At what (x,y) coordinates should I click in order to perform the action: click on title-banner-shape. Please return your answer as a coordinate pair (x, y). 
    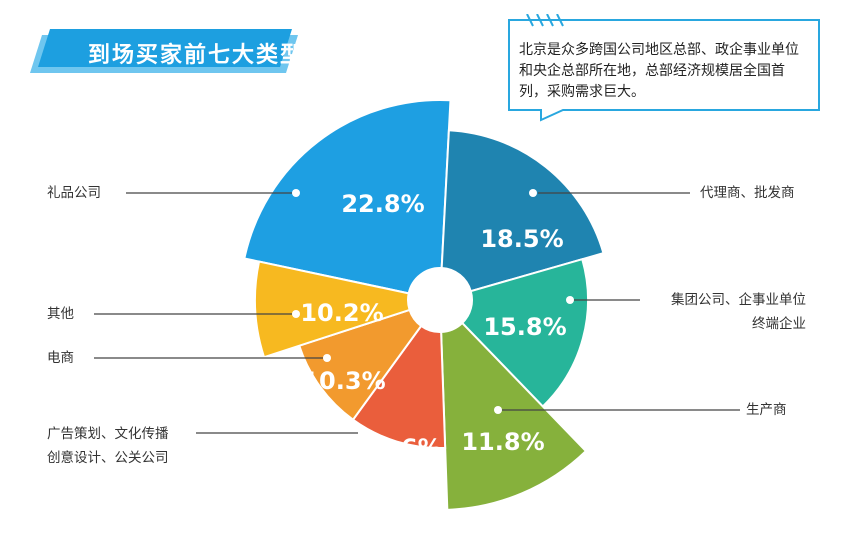
    Looking at the image, I should click on (164, 51).